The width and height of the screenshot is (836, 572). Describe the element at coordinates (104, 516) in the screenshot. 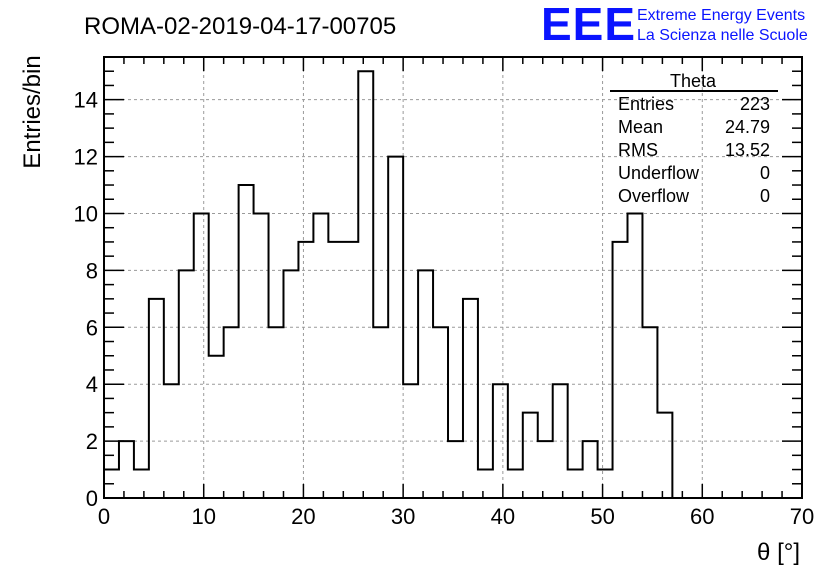

I see `x-tick-label: 0` at that location.